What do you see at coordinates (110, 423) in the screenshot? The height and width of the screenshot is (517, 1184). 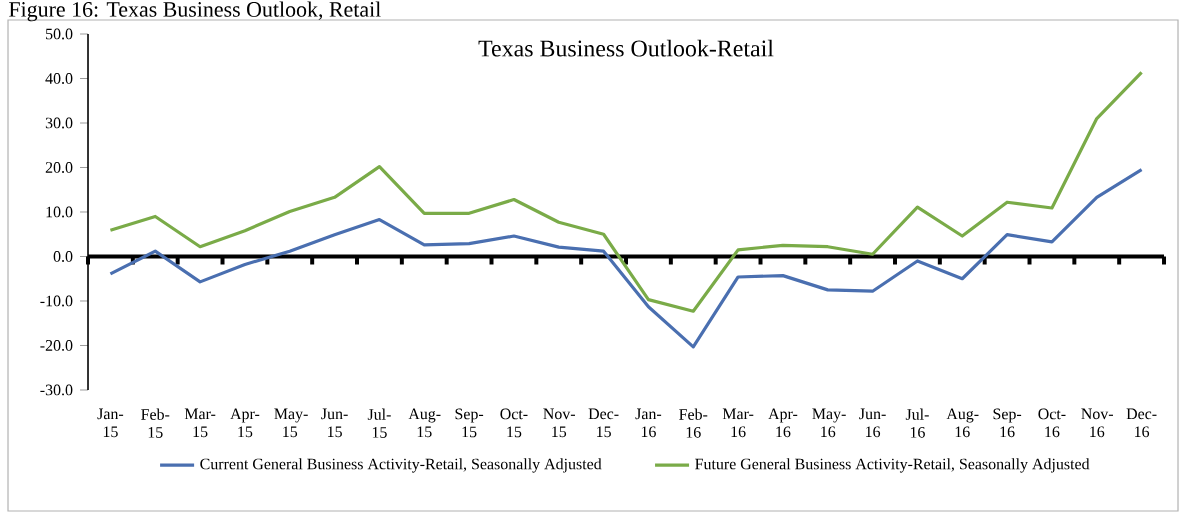 I see `x-tick-label: Jan-15` at bounding box center [110, 423].